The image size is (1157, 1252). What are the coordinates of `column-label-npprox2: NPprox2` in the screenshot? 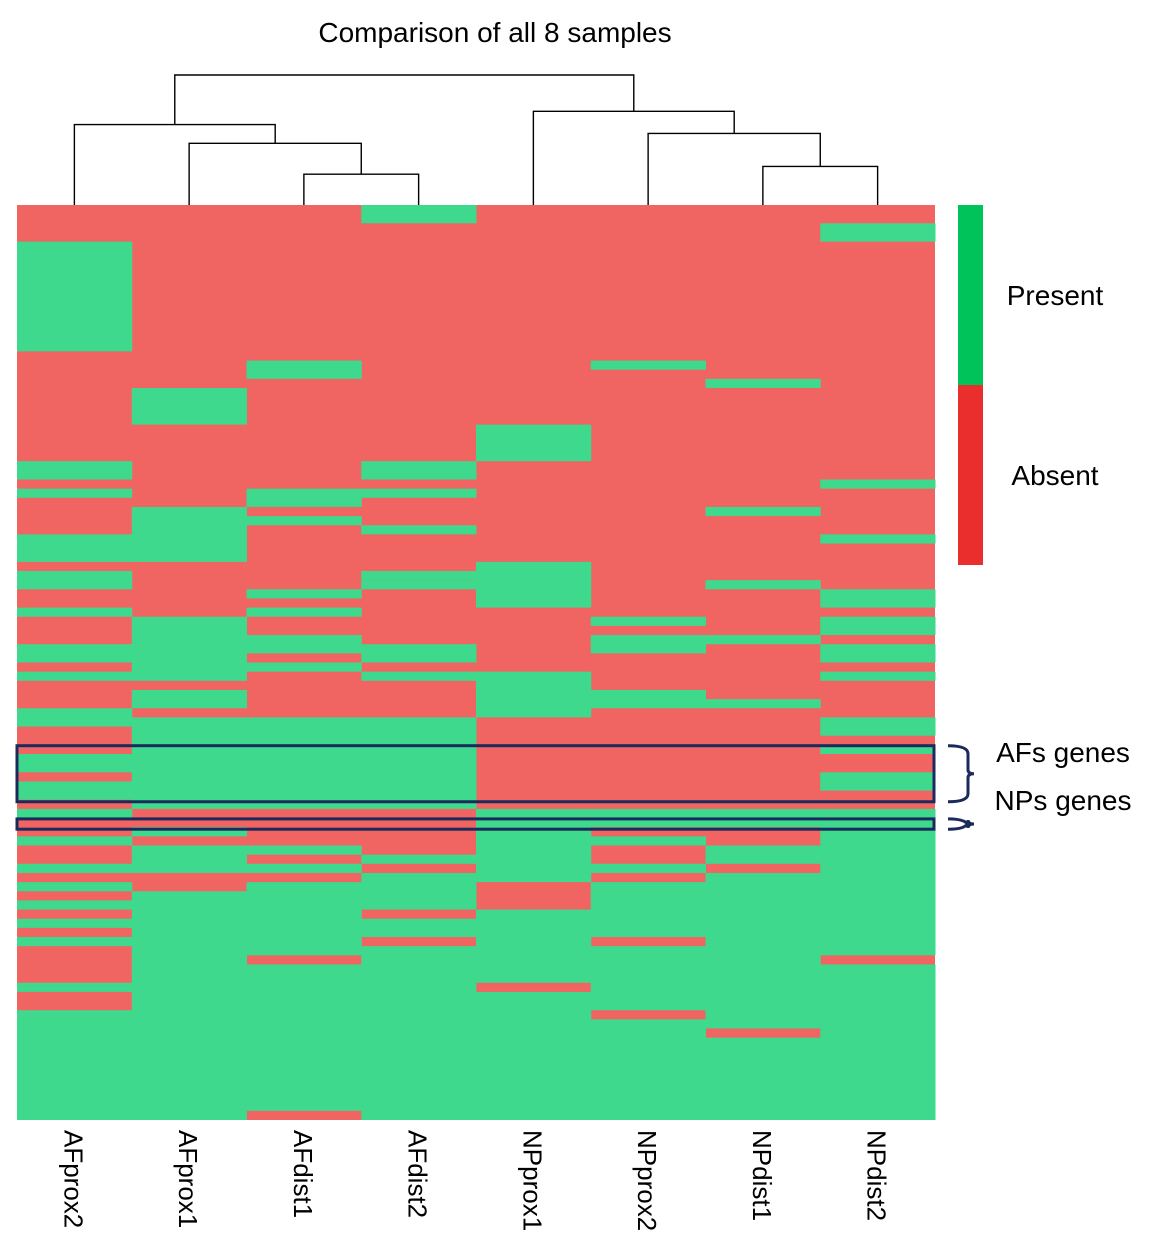 It's located at (647, 1180).